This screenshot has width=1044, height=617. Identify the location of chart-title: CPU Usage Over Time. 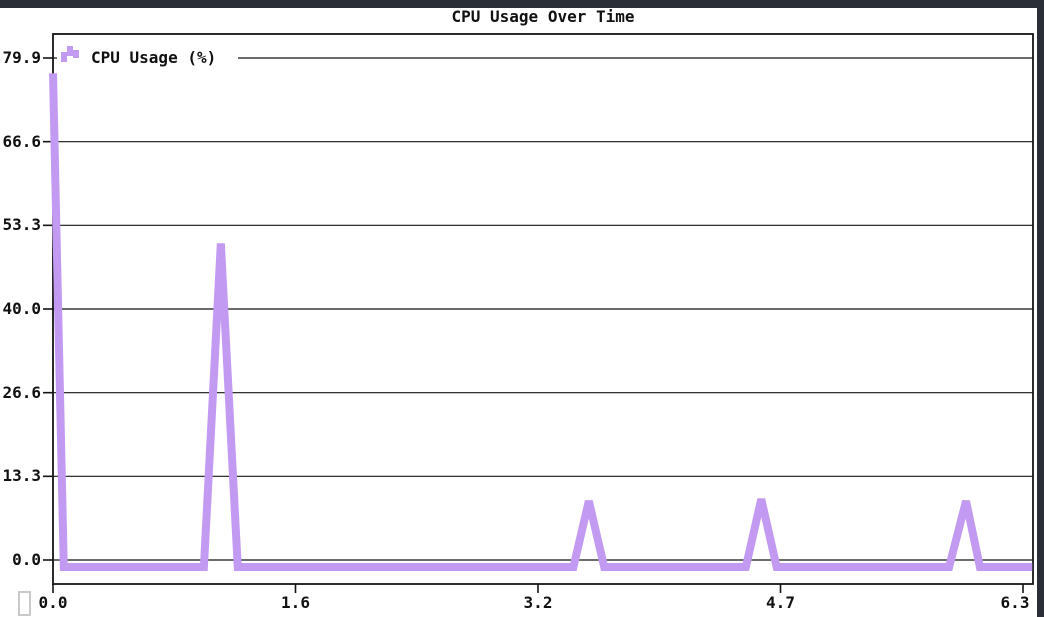
(543, 16).